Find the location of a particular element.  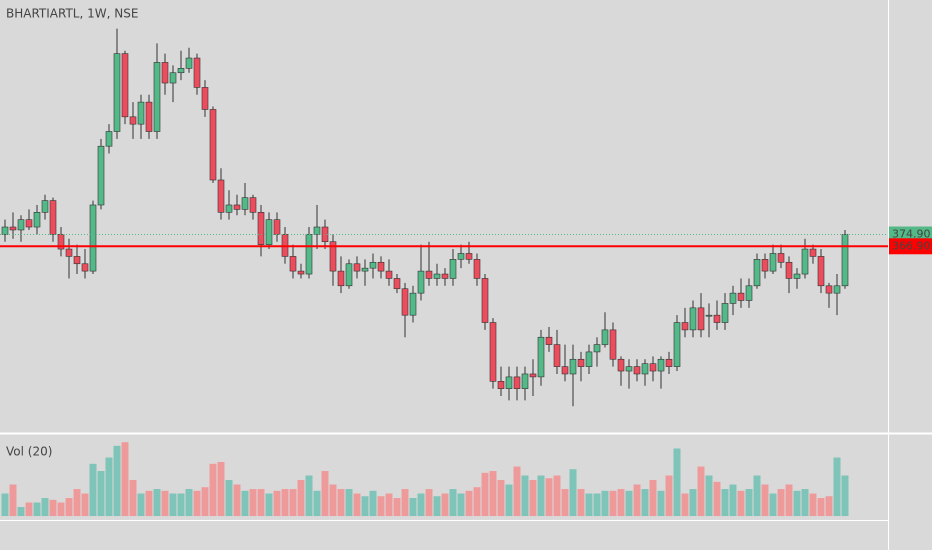

volume-title: Vol (20) is located at coordinates (29, 452).